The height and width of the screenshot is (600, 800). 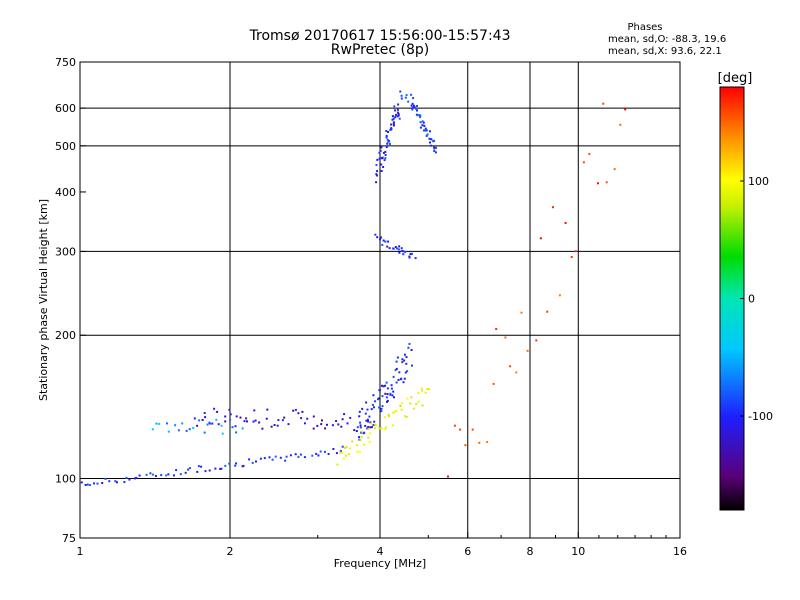 I want to click on chart-title: Tromsø 20170617 15:56:00-15:57:43, so click(x=380, y=36).